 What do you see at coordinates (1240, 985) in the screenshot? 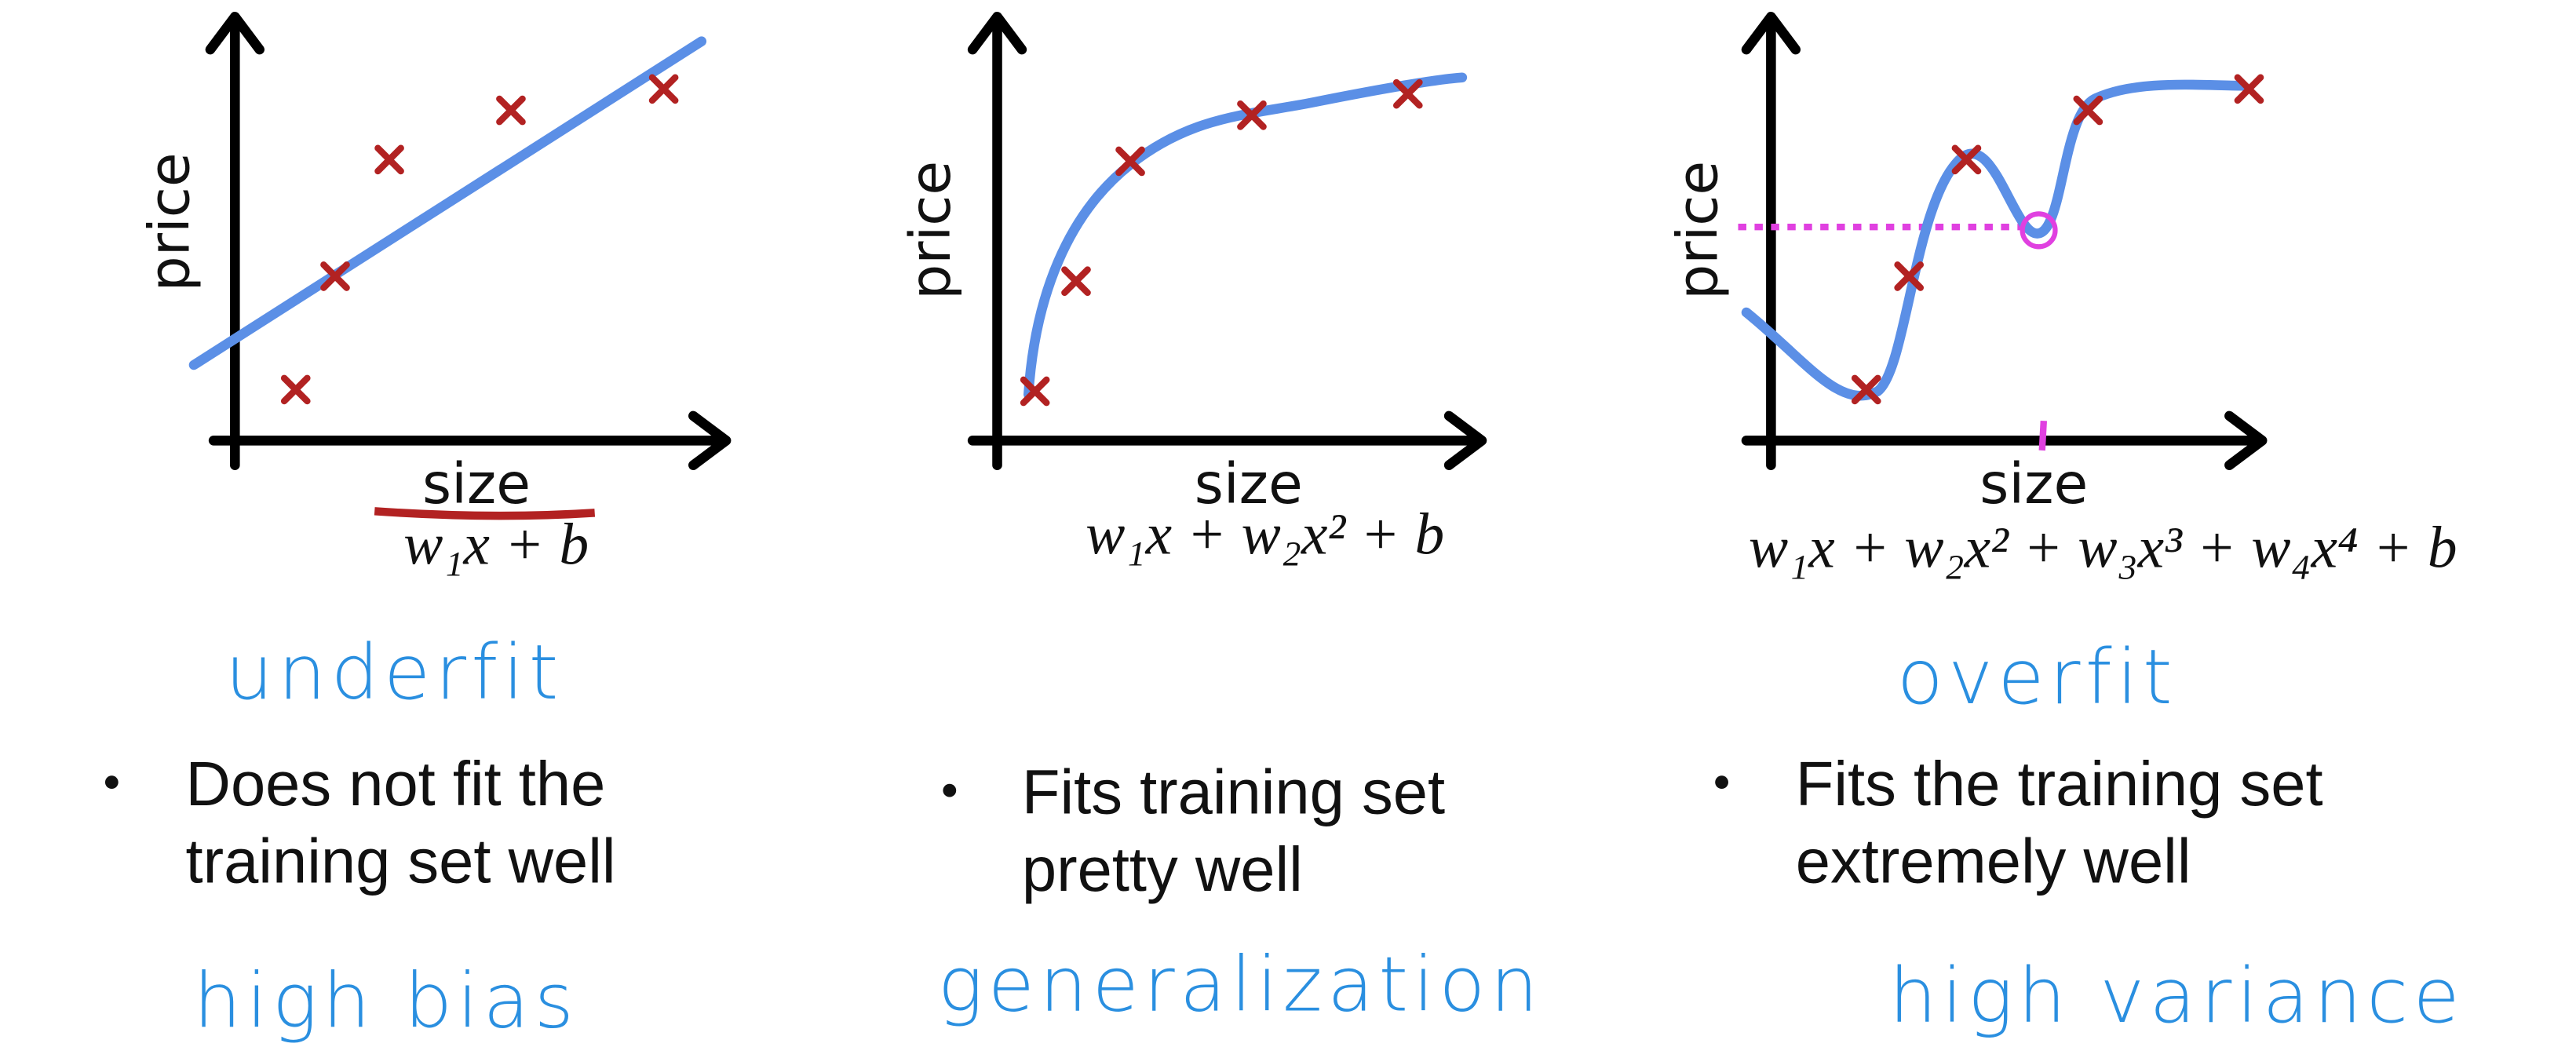
I see `note: generalization` at bounding box center [1240, 985].